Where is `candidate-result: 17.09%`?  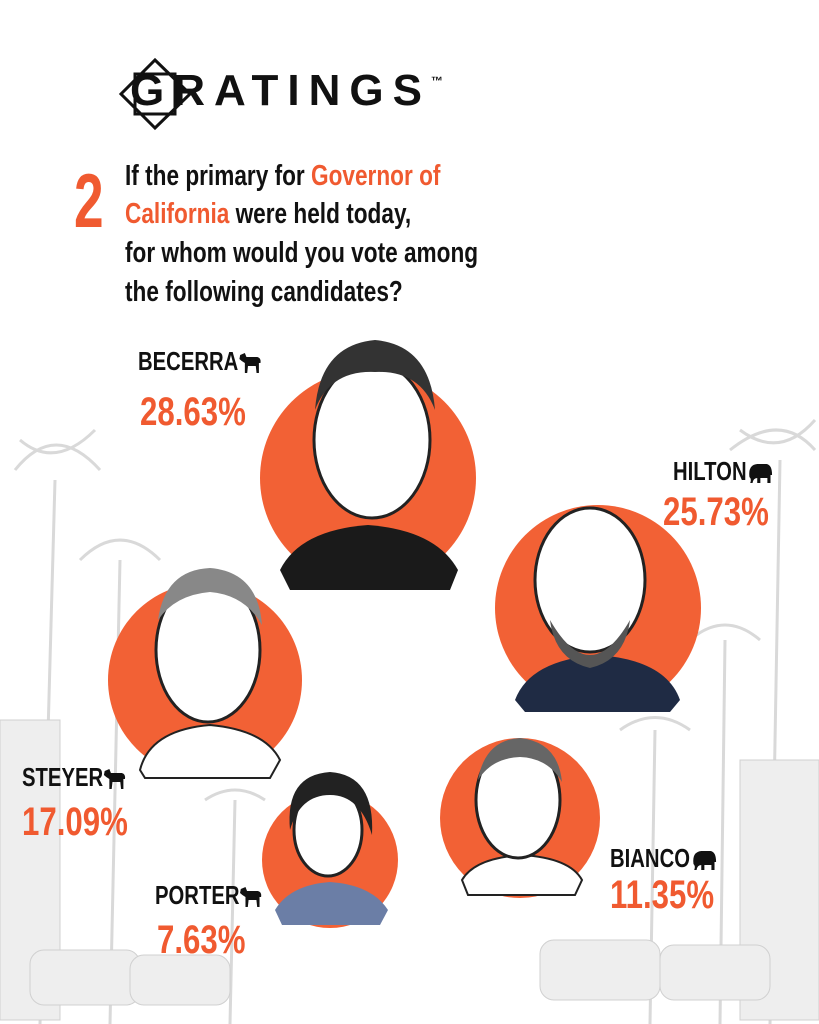
candidate-result: 17.09% is located at coordinates (75, 822).